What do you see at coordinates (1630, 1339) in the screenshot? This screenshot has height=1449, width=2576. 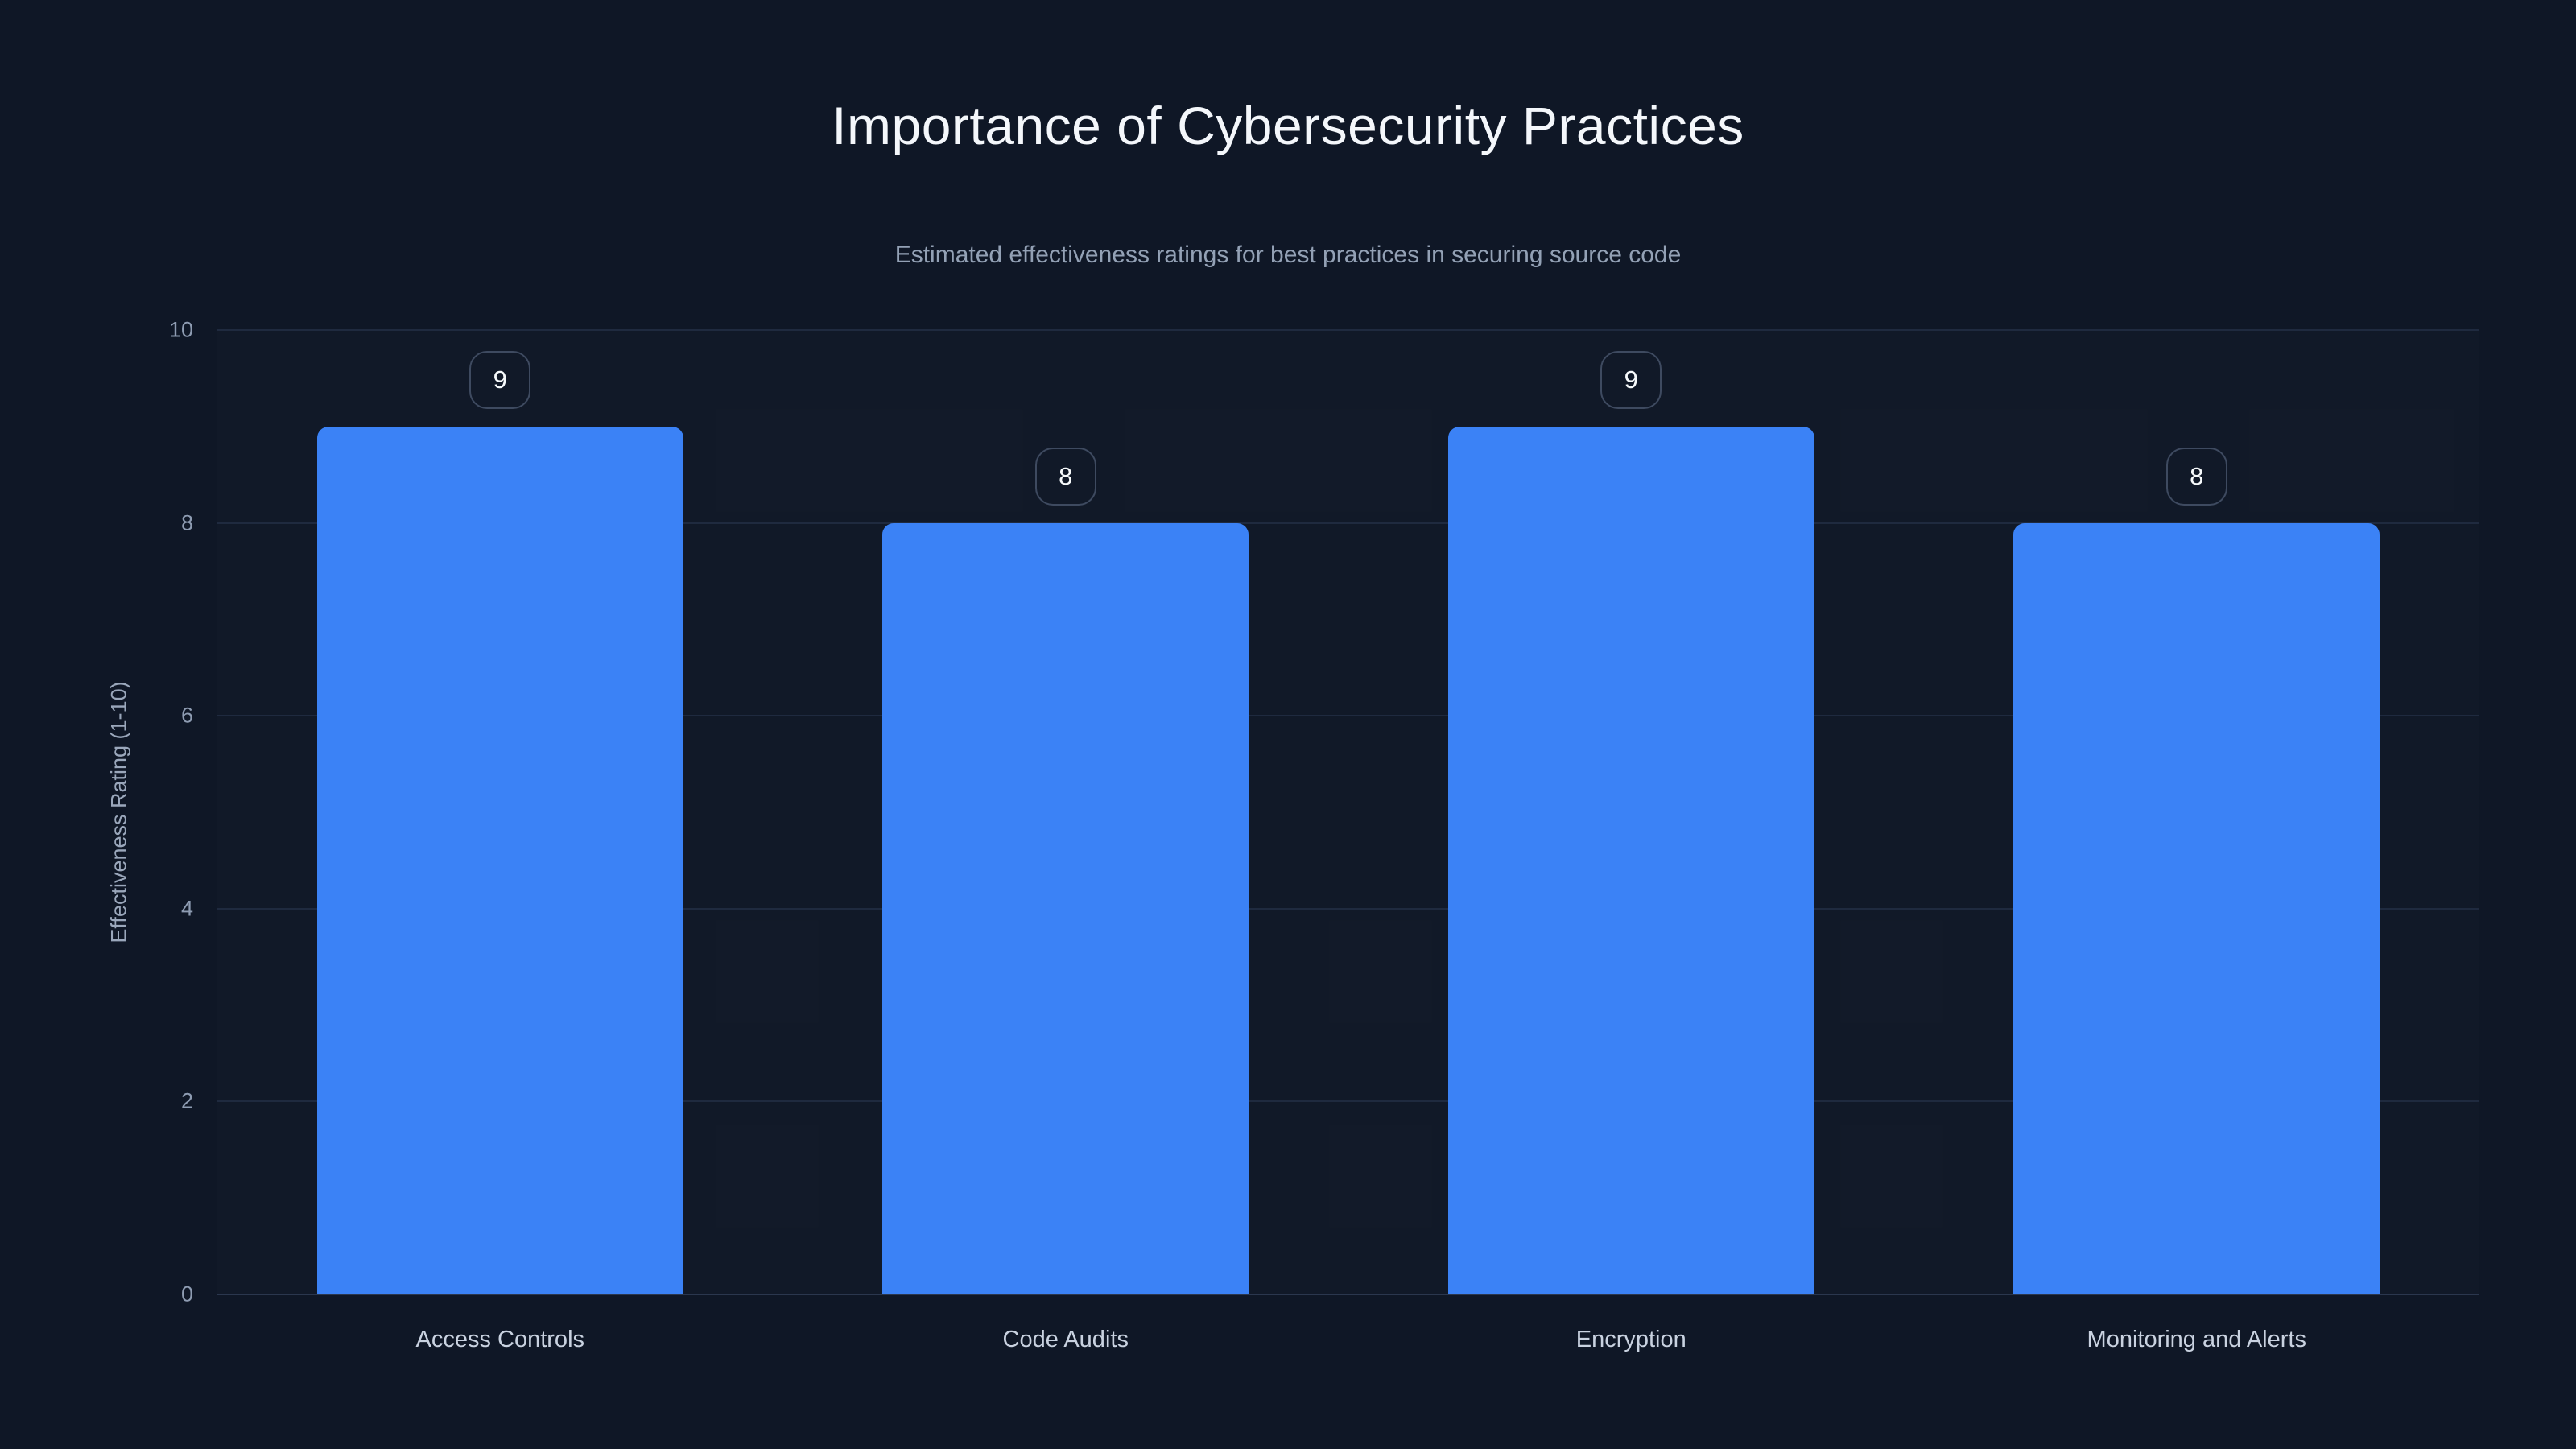 I see `x-category-label-encryption: Encryption` at bounding box center [1630, 1339].